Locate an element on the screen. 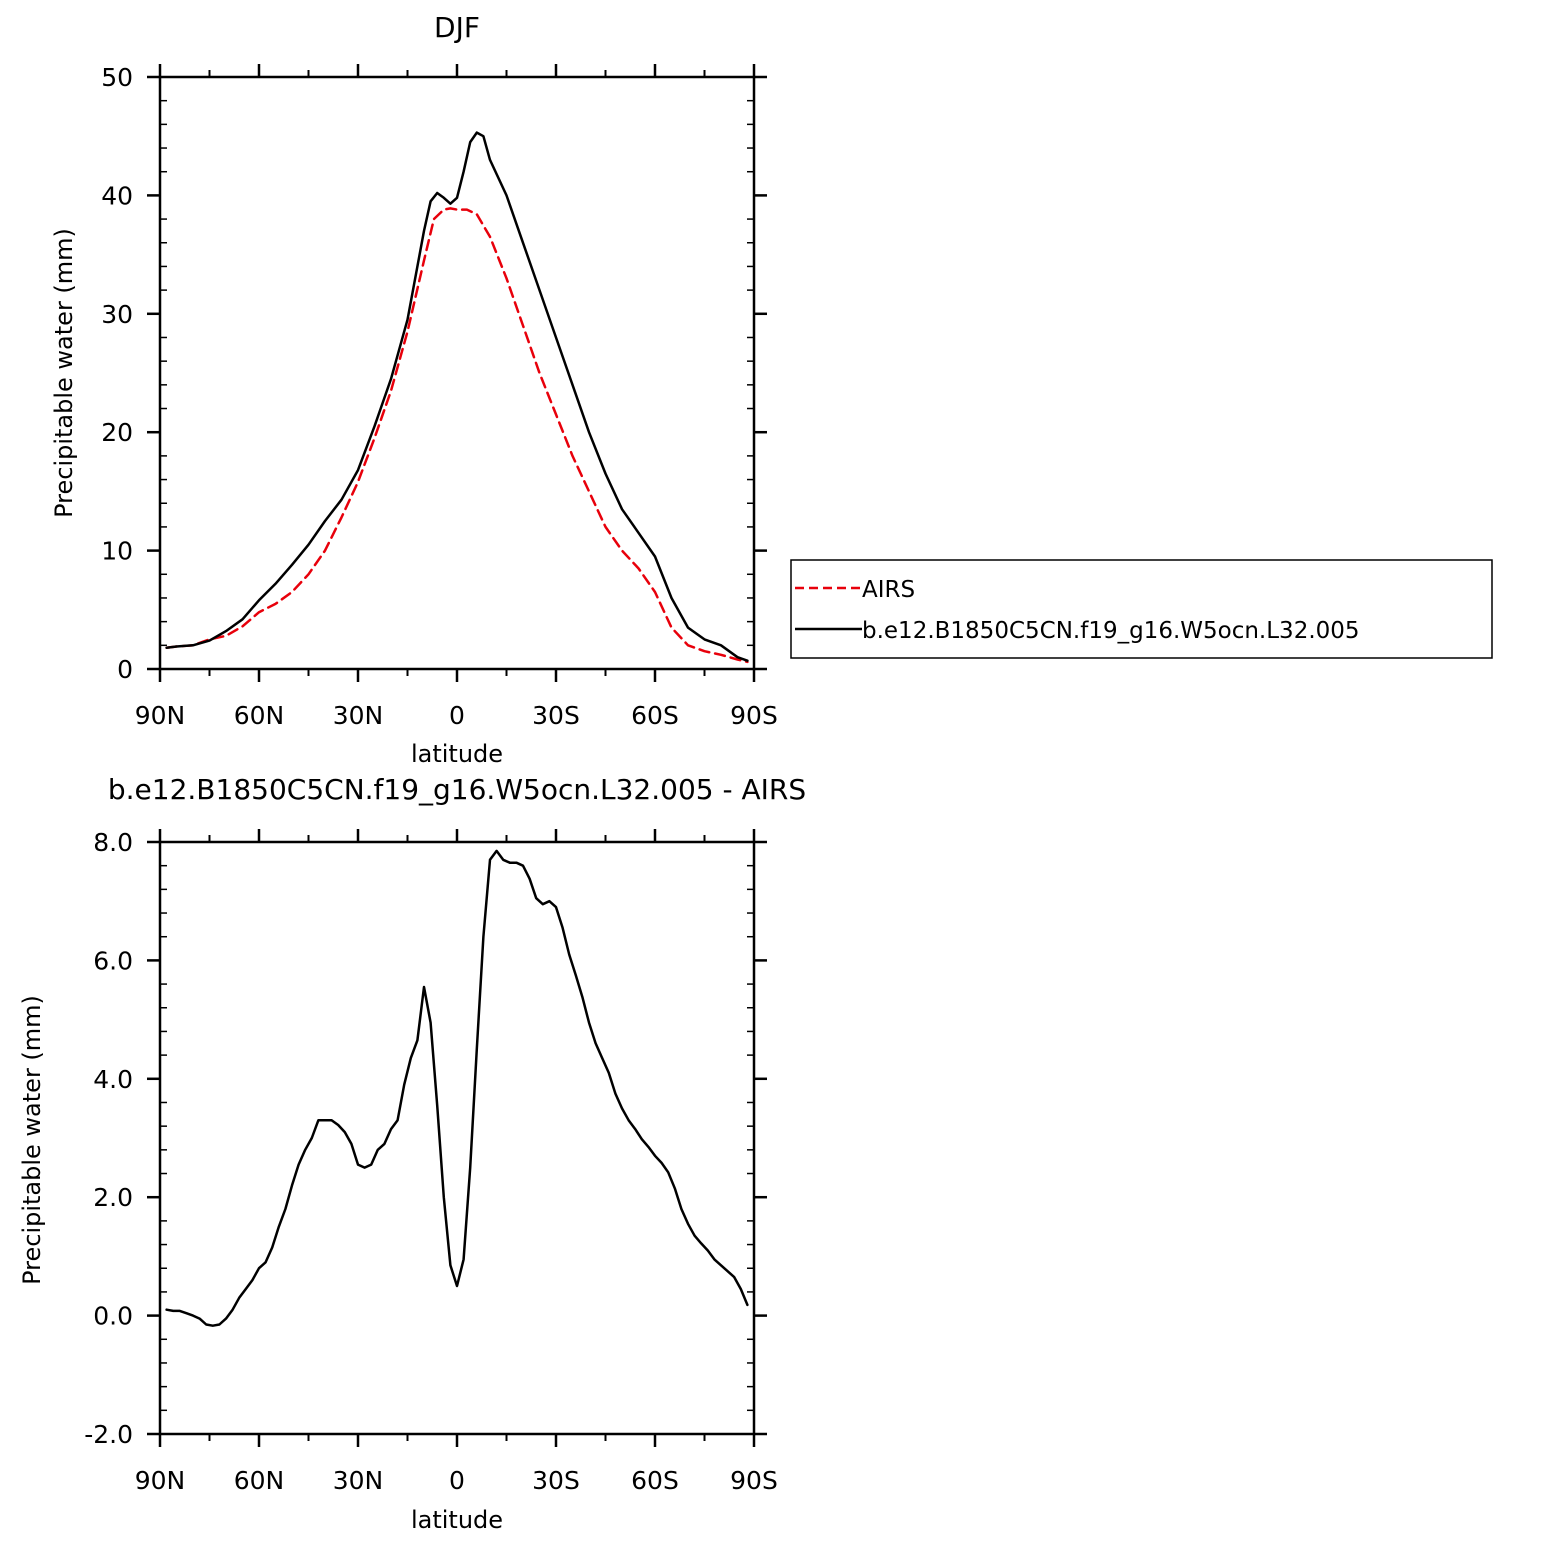 The image size is (1544, 1541). top-x-tick-label: 30N is located at coordinates (358, 715).